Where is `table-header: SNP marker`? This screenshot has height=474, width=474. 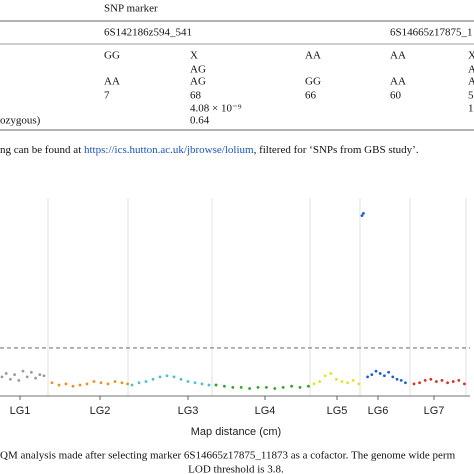
table-header: SNP marker is located at coordinates (131, 9).